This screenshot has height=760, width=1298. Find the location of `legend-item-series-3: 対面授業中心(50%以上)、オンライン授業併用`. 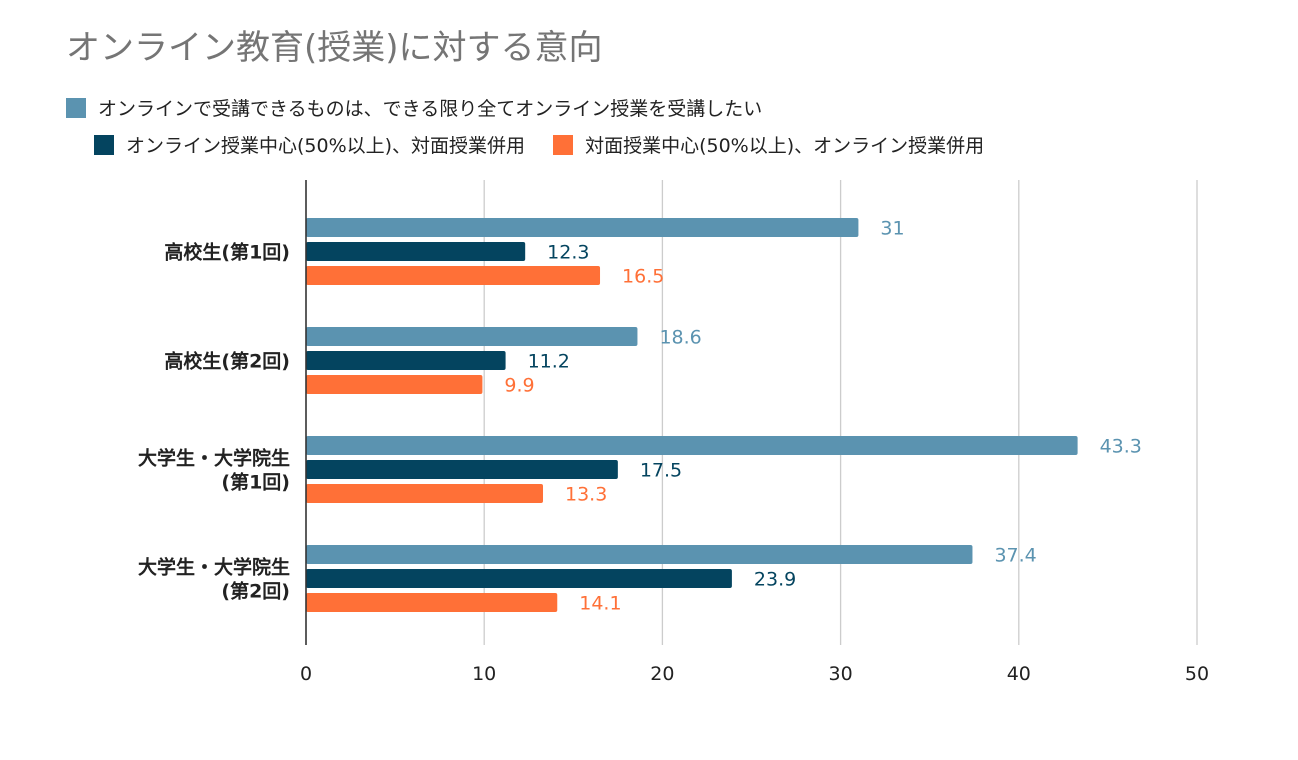

legend-item-series-3: 対面授業中心(50%以上)、オンライン授業併用 is located at coordinates (768, 144).